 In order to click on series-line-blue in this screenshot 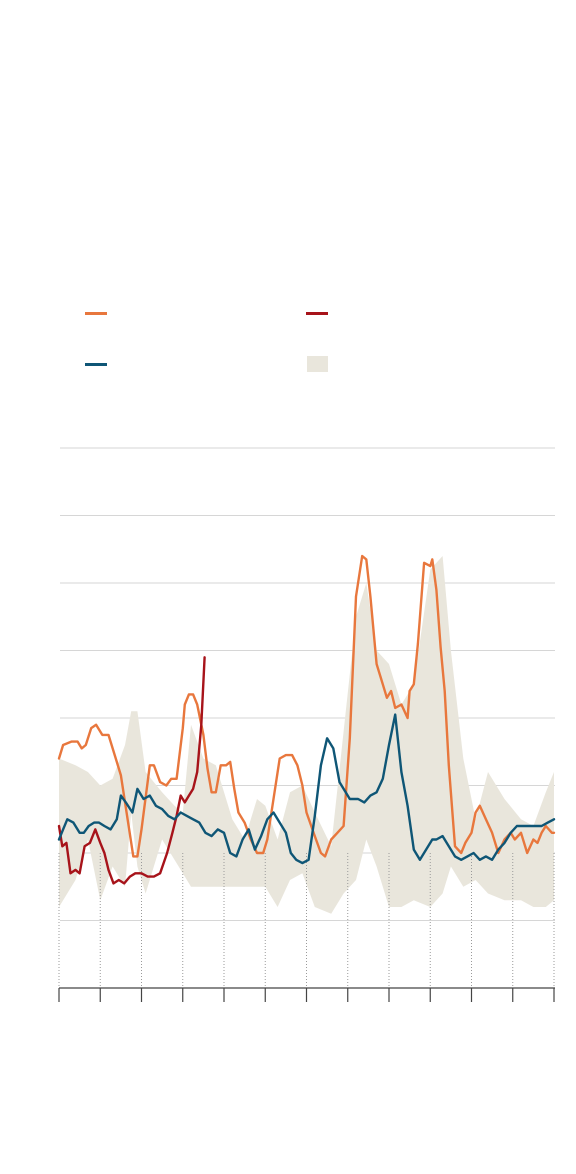, I will do `click(306, 789)`.